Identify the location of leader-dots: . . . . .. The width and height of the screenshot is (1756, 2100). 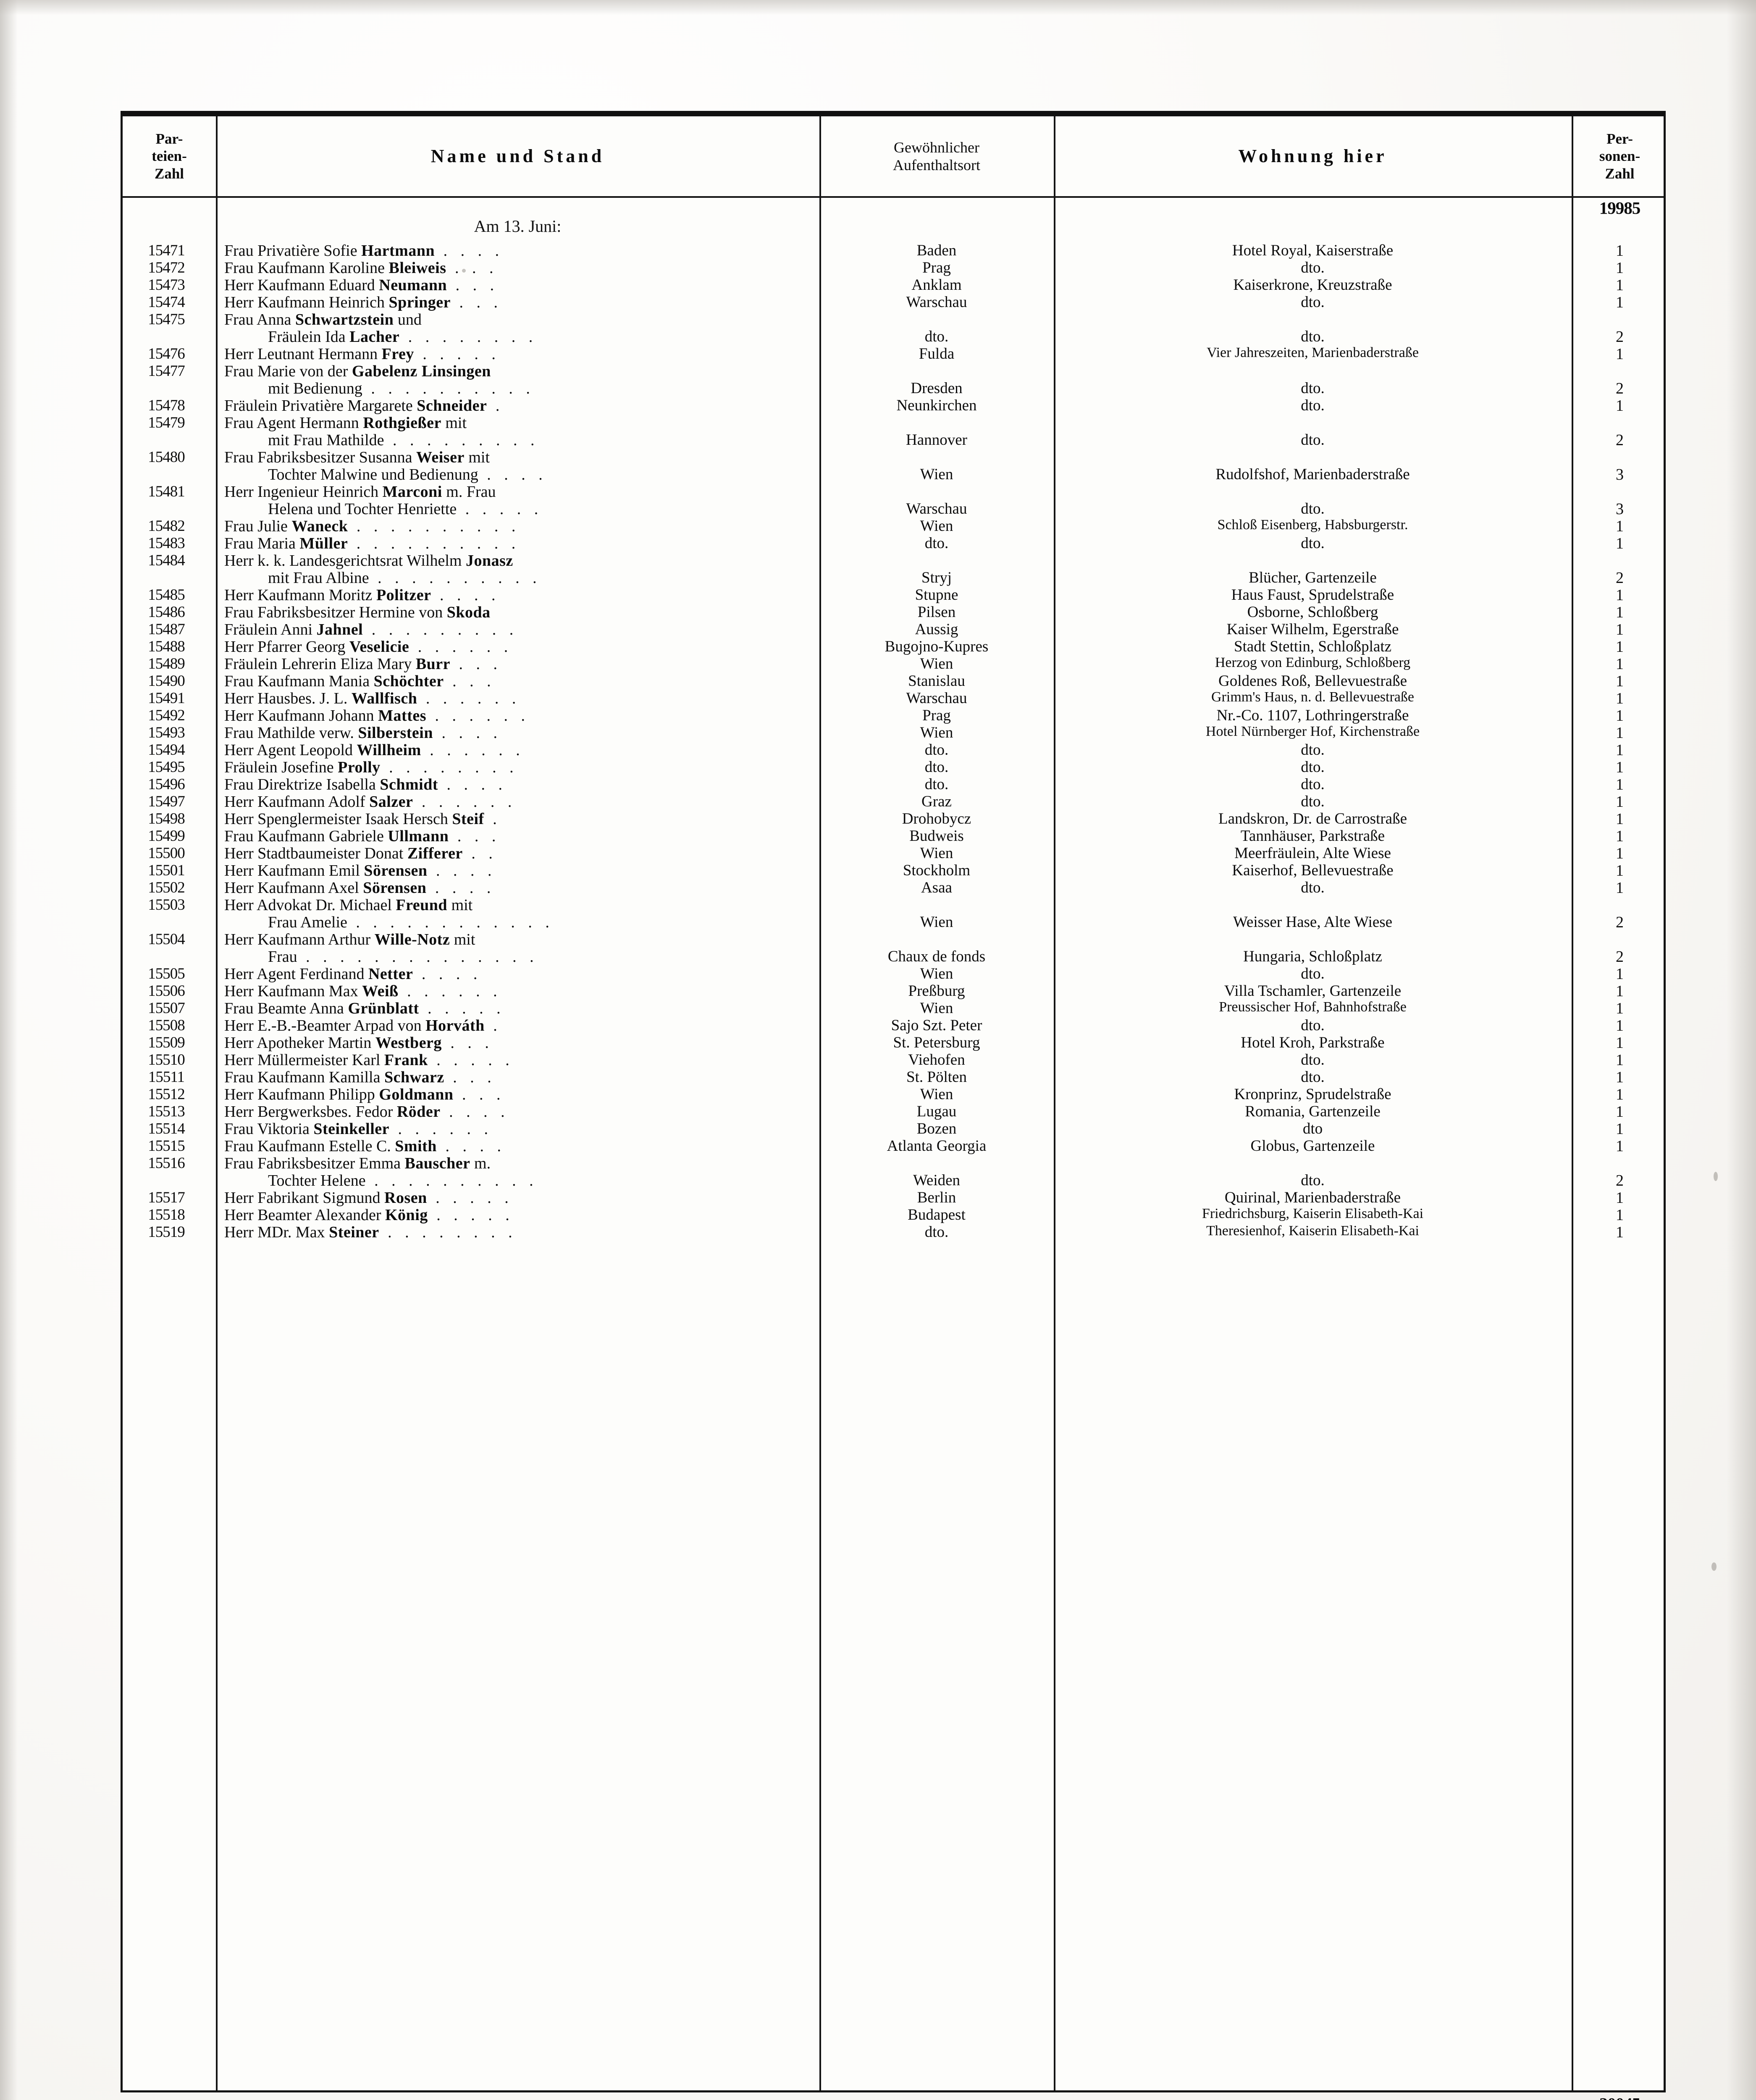
(471, 1215).